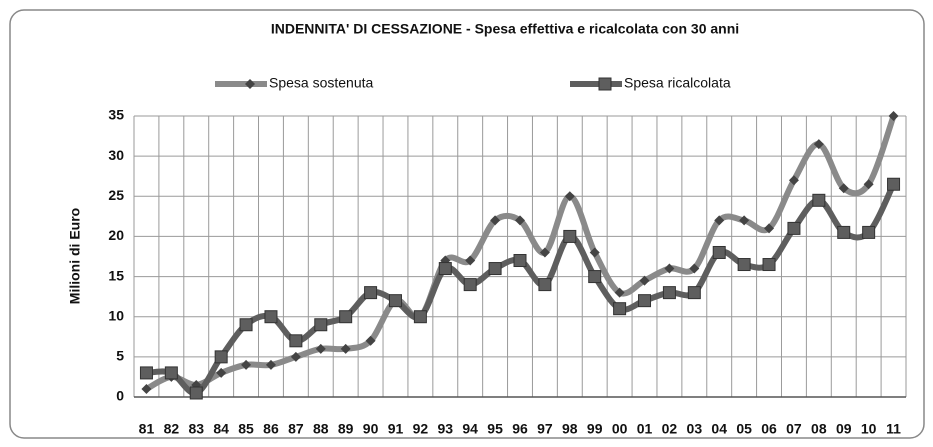 The image size is (933, 447). What do you see at coordinates (221, 429) in the screenshot?
I see `x-tick-label: 84` at bounding box center [221, 429].